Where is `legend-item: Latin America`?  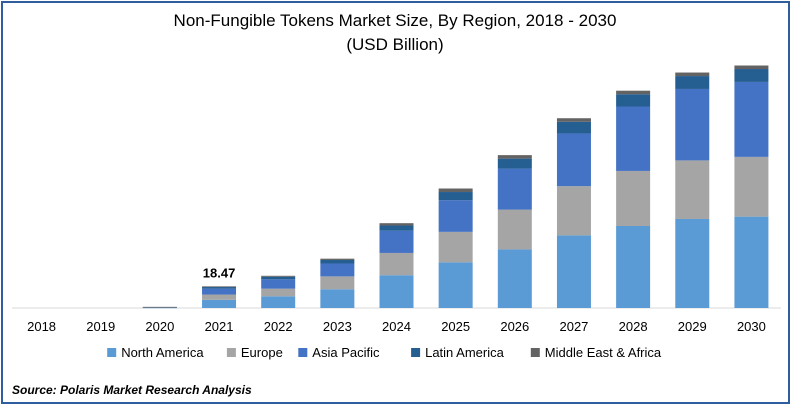
legend-item: Latin America is located at coordinates (458, 352).